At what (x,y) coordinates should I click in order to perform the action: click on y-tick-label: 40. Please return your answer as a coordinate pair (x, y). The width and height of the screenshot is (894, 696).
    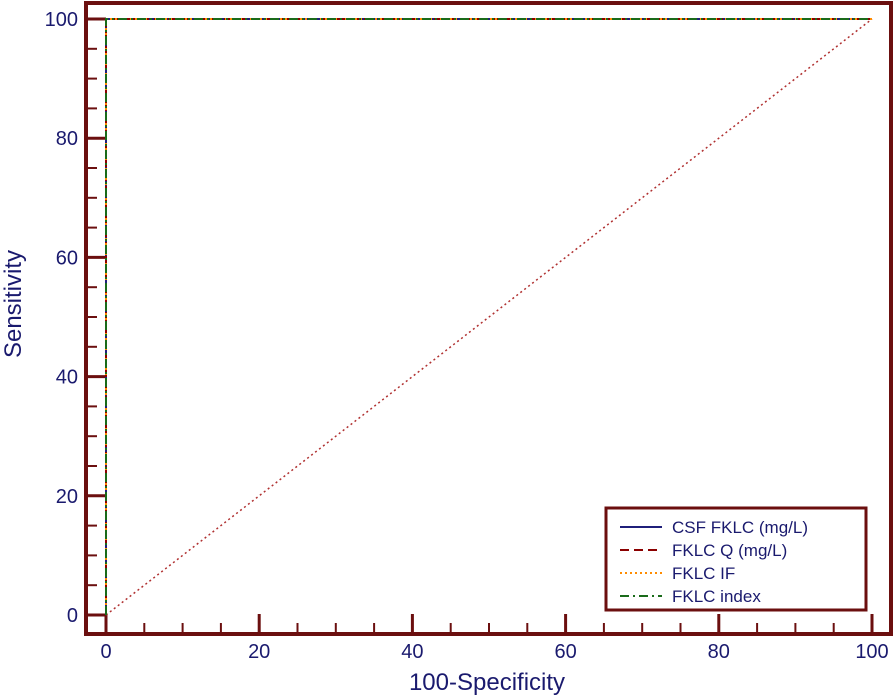
    Looking at the image, I should click on (67, 378).